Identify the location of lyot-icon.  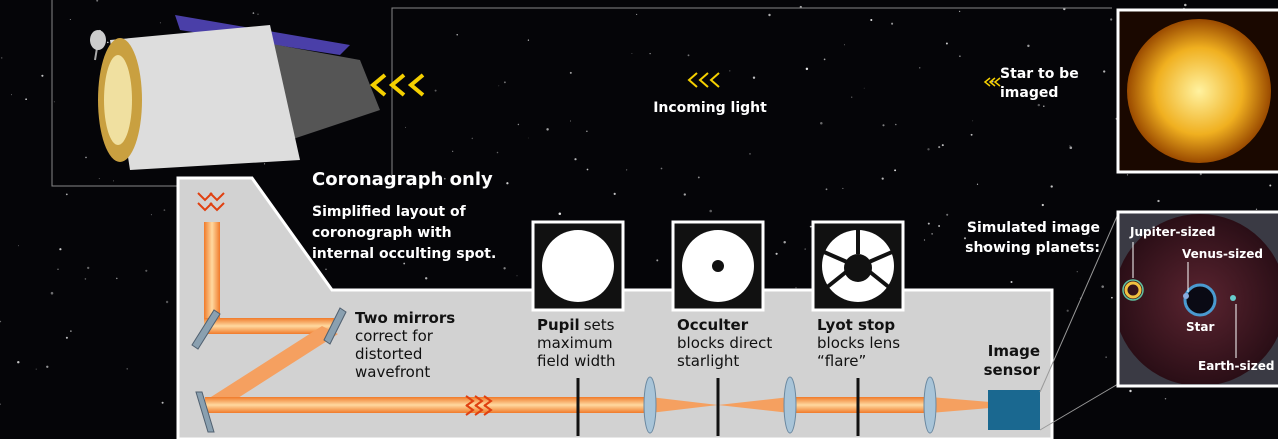
(858, 266).